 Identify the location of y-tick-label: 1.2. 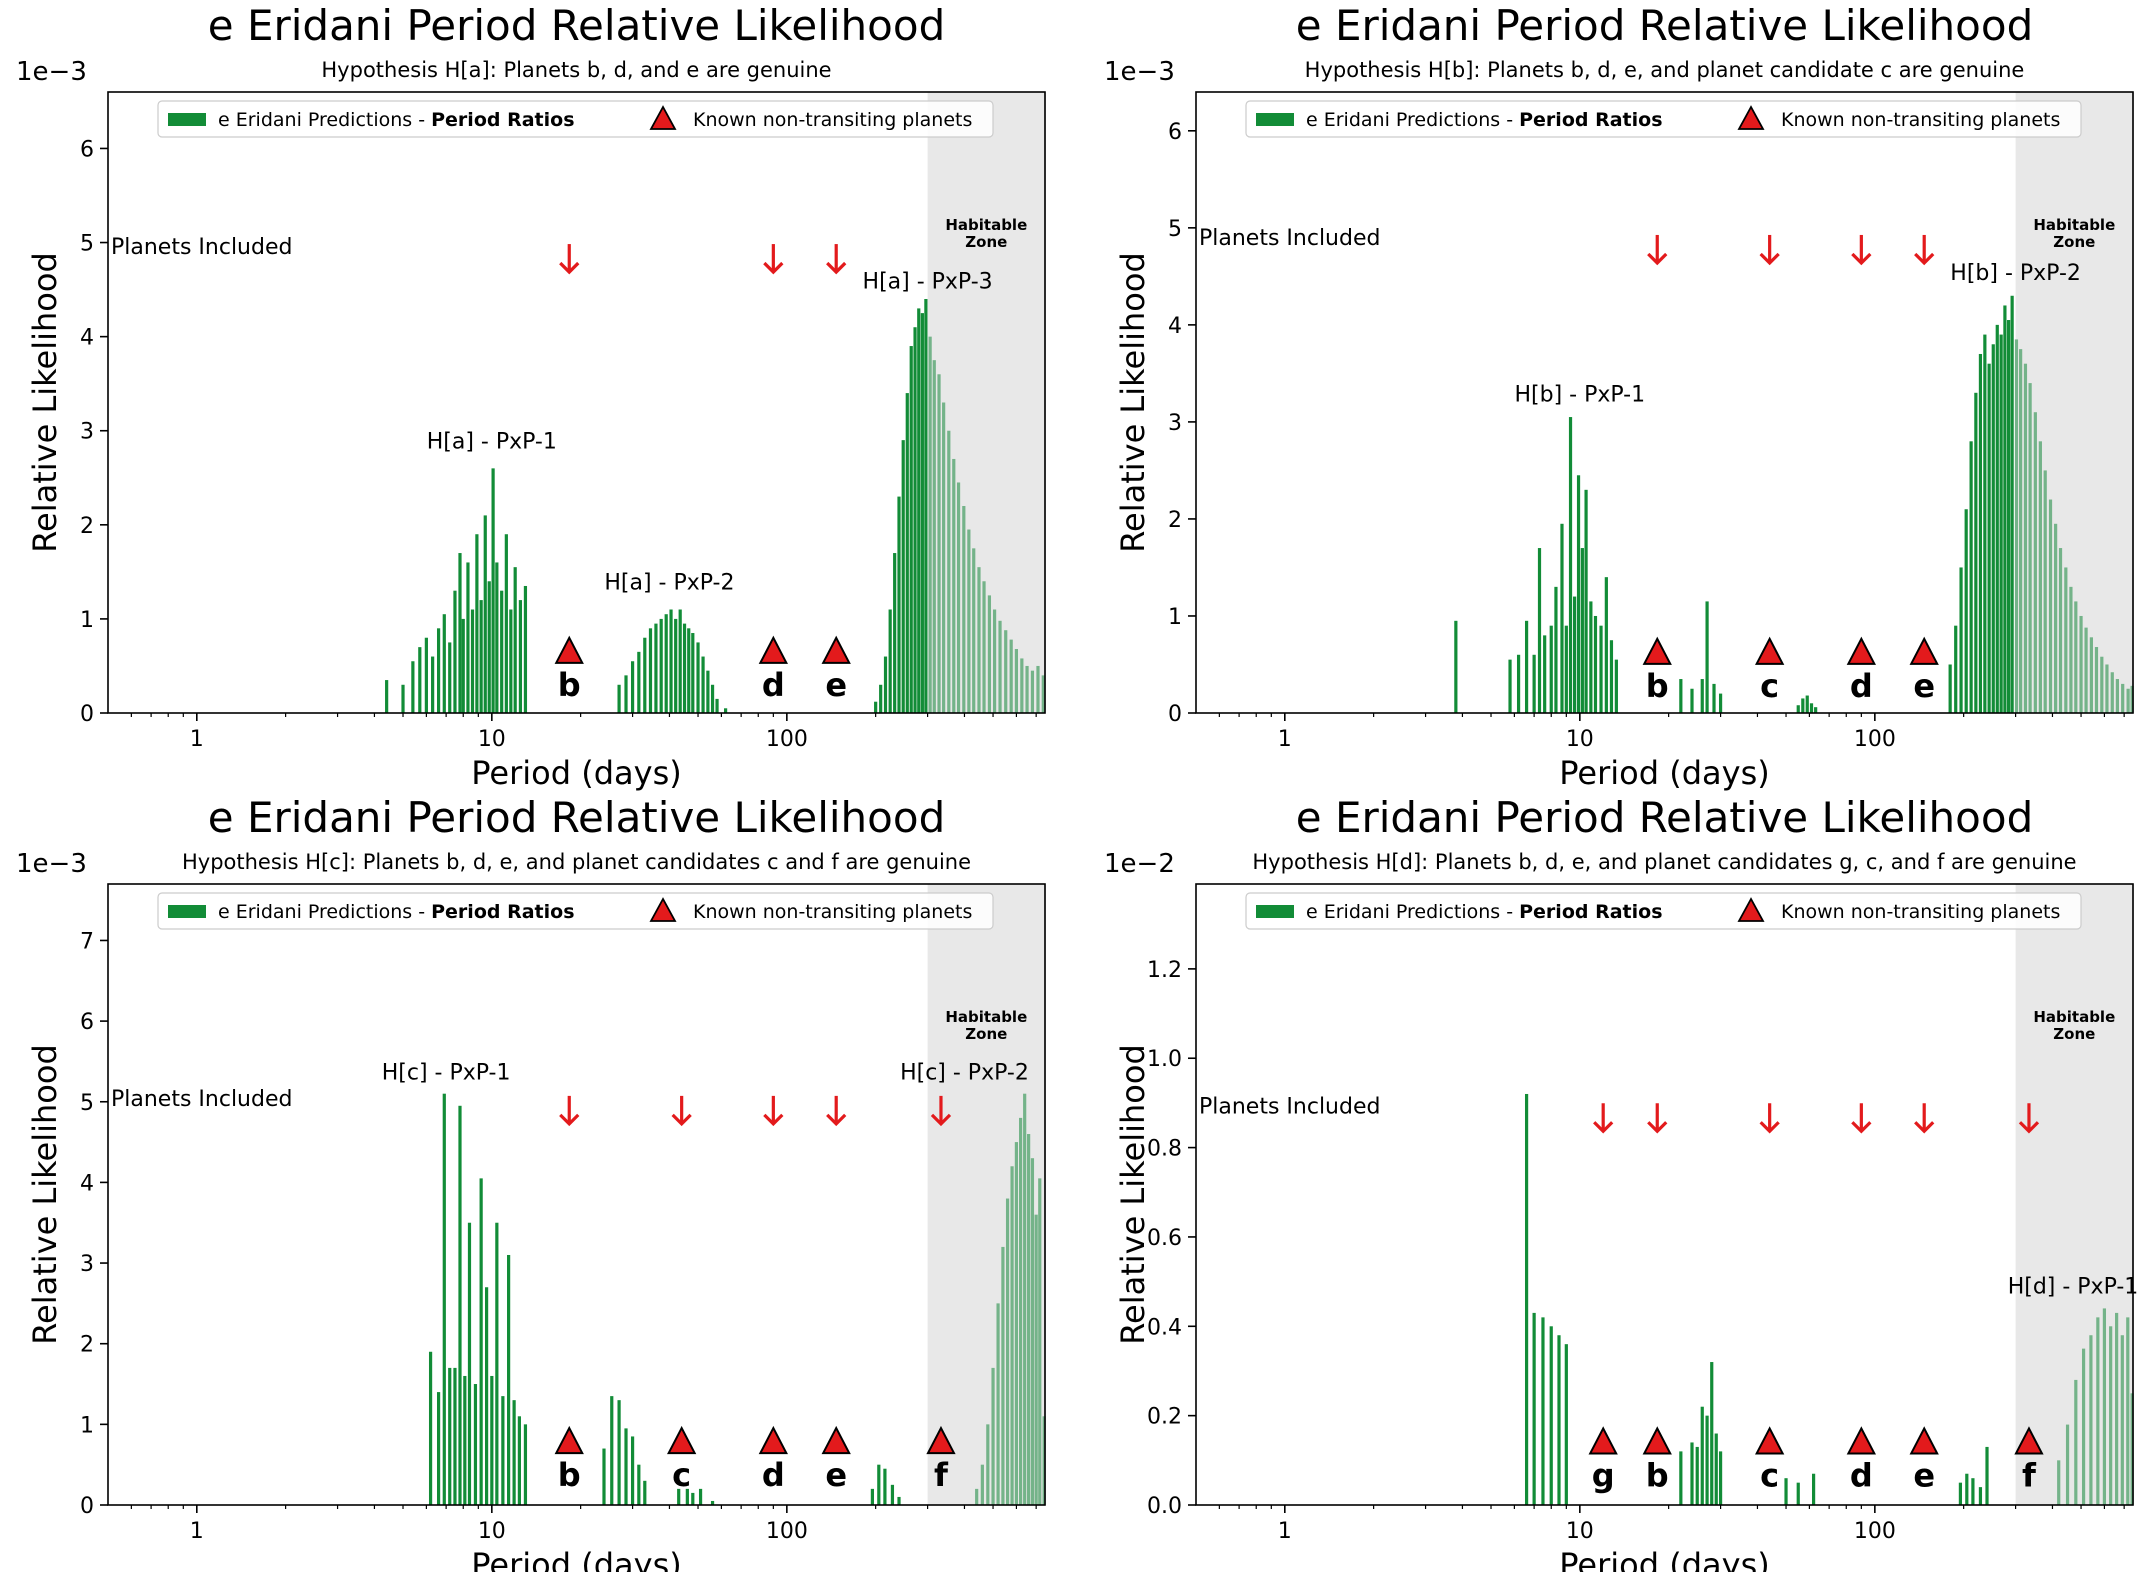
(1164, 970).